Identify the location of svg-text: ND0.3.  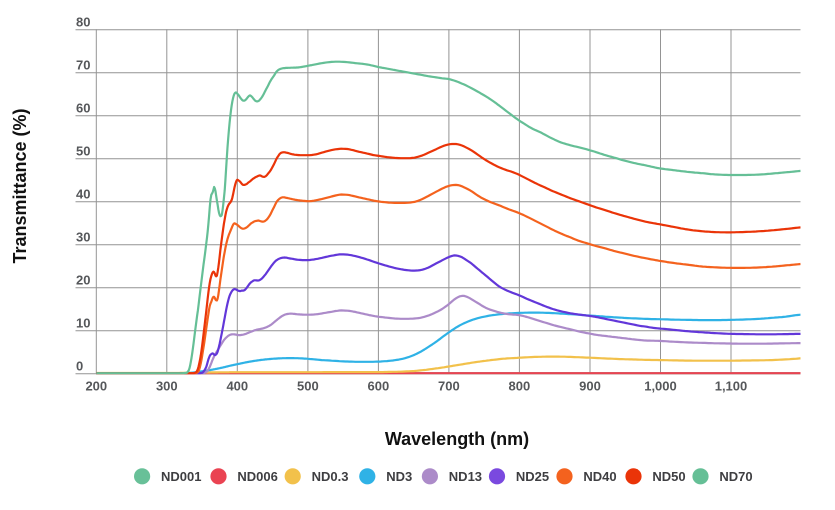
(330, 476).